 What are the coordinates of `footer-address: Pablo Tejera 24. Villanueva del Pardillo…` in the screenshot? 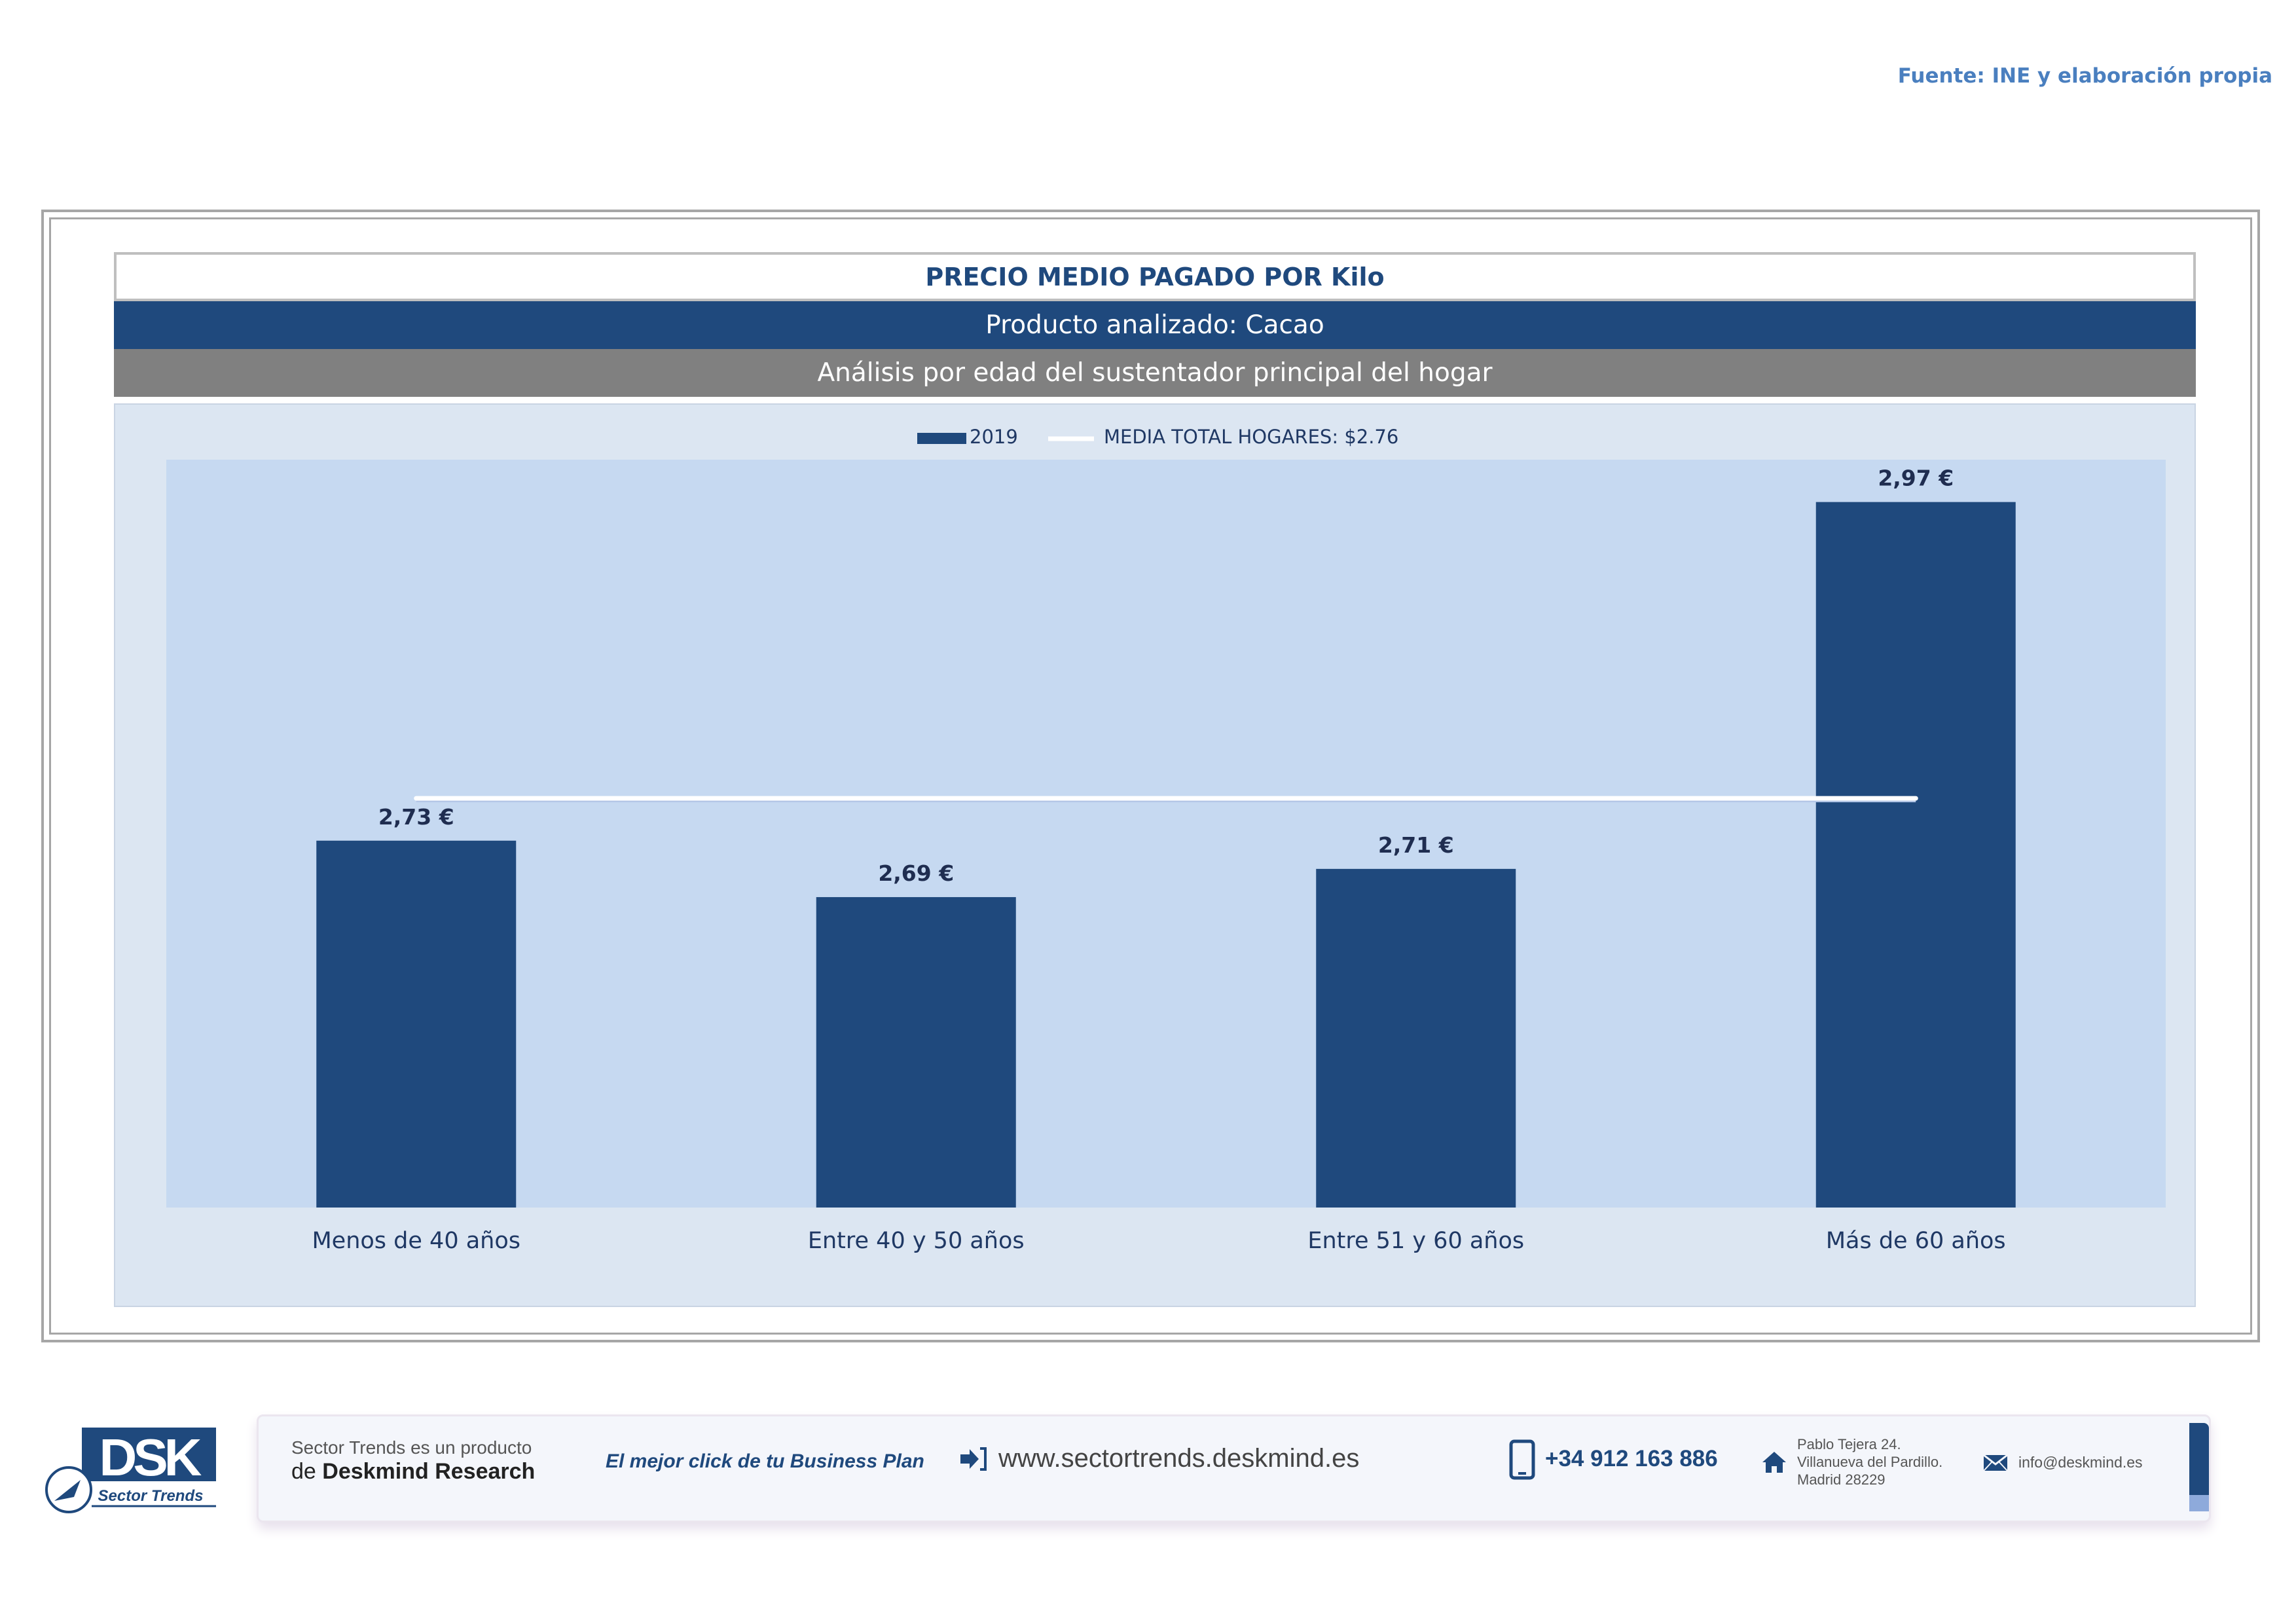 It's located at (1869, 1461).